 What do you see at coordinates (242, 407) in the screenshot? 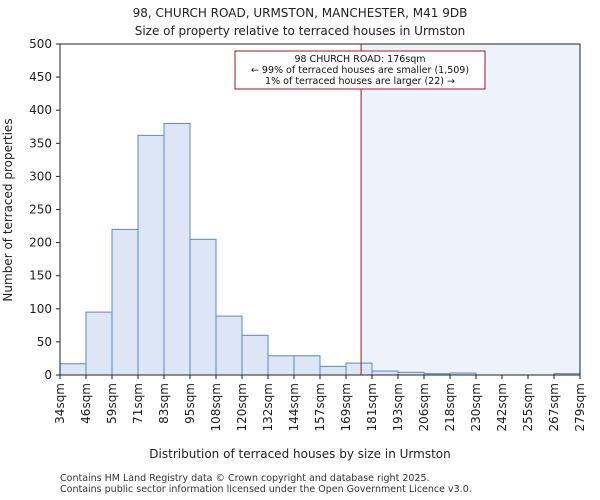
I see `x-tick-label: 120sqm` at bounding box center [242, 407].